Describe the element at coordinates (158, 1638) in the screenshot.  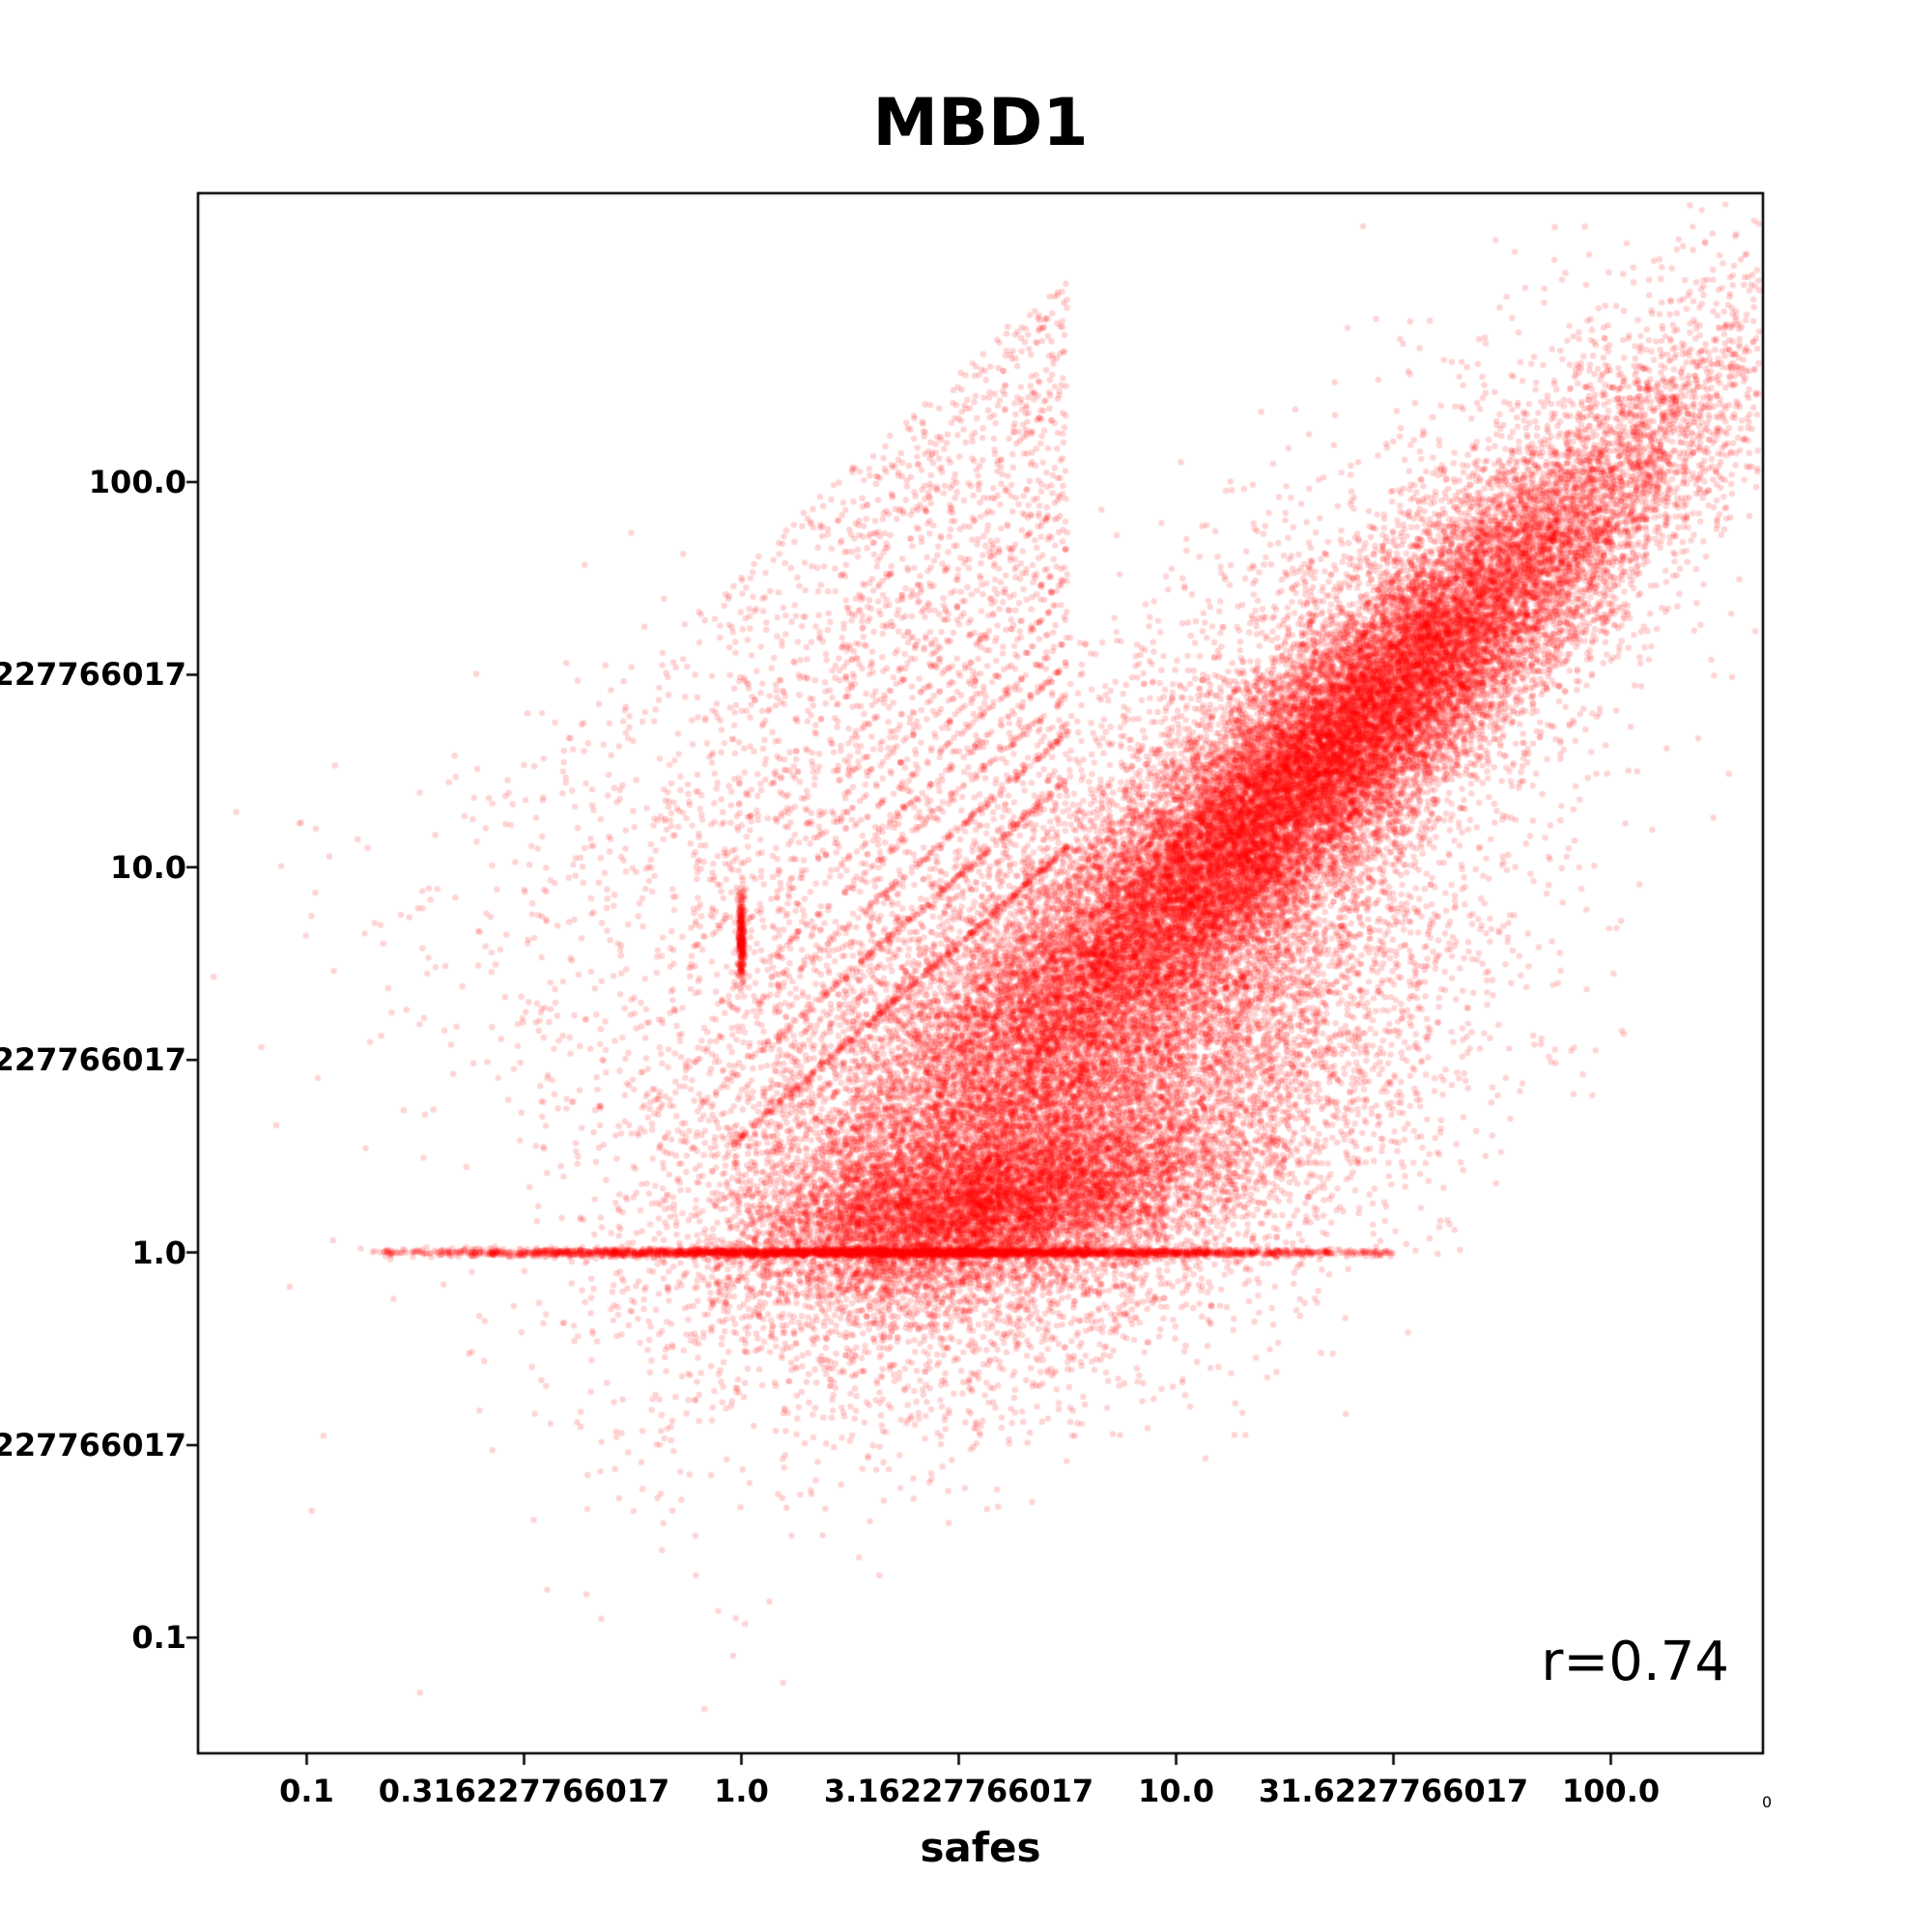
I see `y-tick-label: 0.1` at that location.